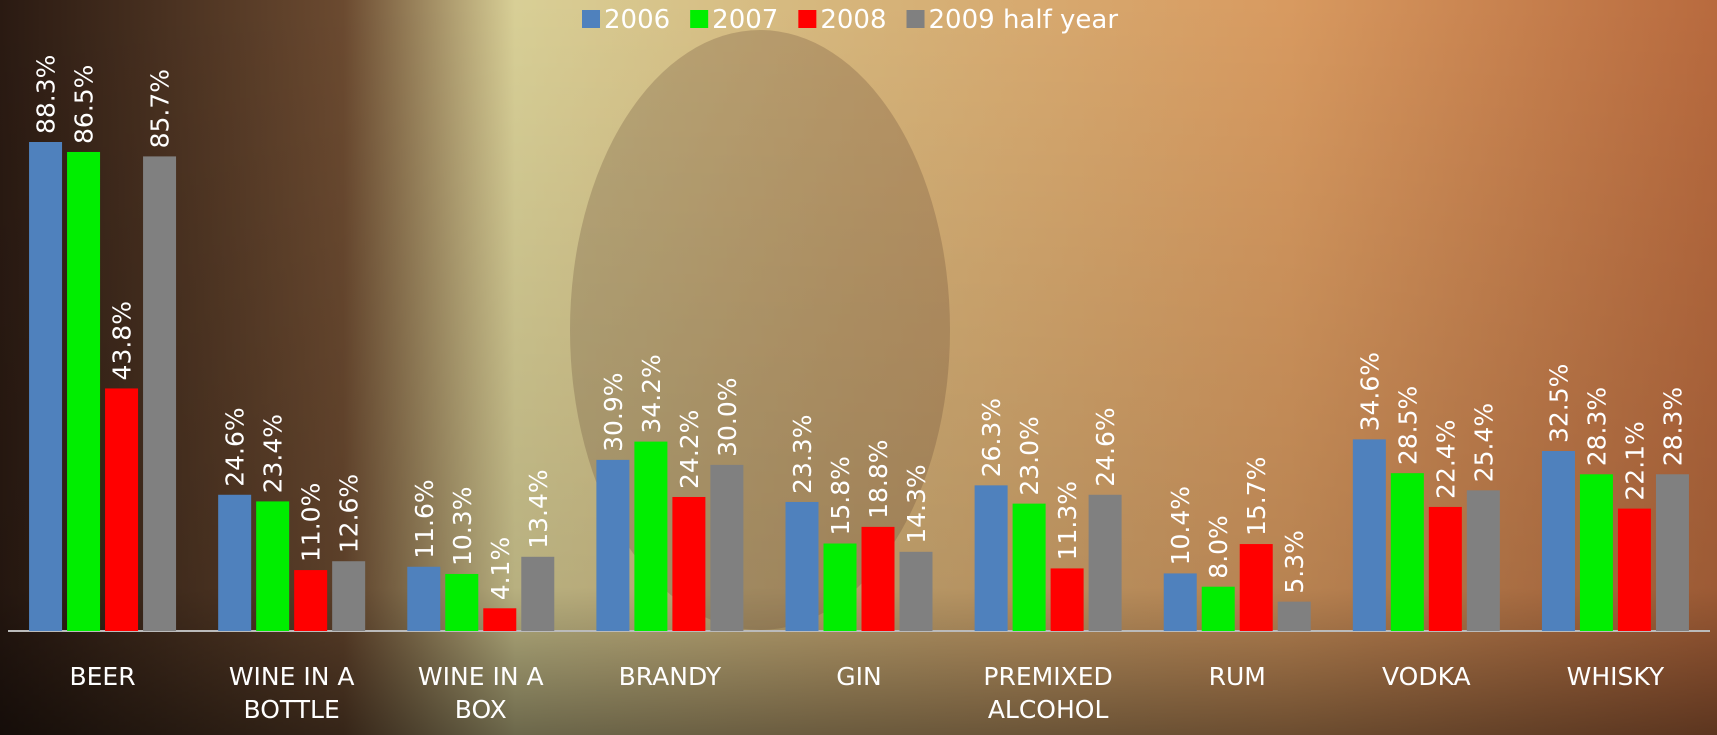 Image resolution: width=1717 pixels, height=735 pixels. I want to click on x-tick-label-box: BEER, so click(102, 676).